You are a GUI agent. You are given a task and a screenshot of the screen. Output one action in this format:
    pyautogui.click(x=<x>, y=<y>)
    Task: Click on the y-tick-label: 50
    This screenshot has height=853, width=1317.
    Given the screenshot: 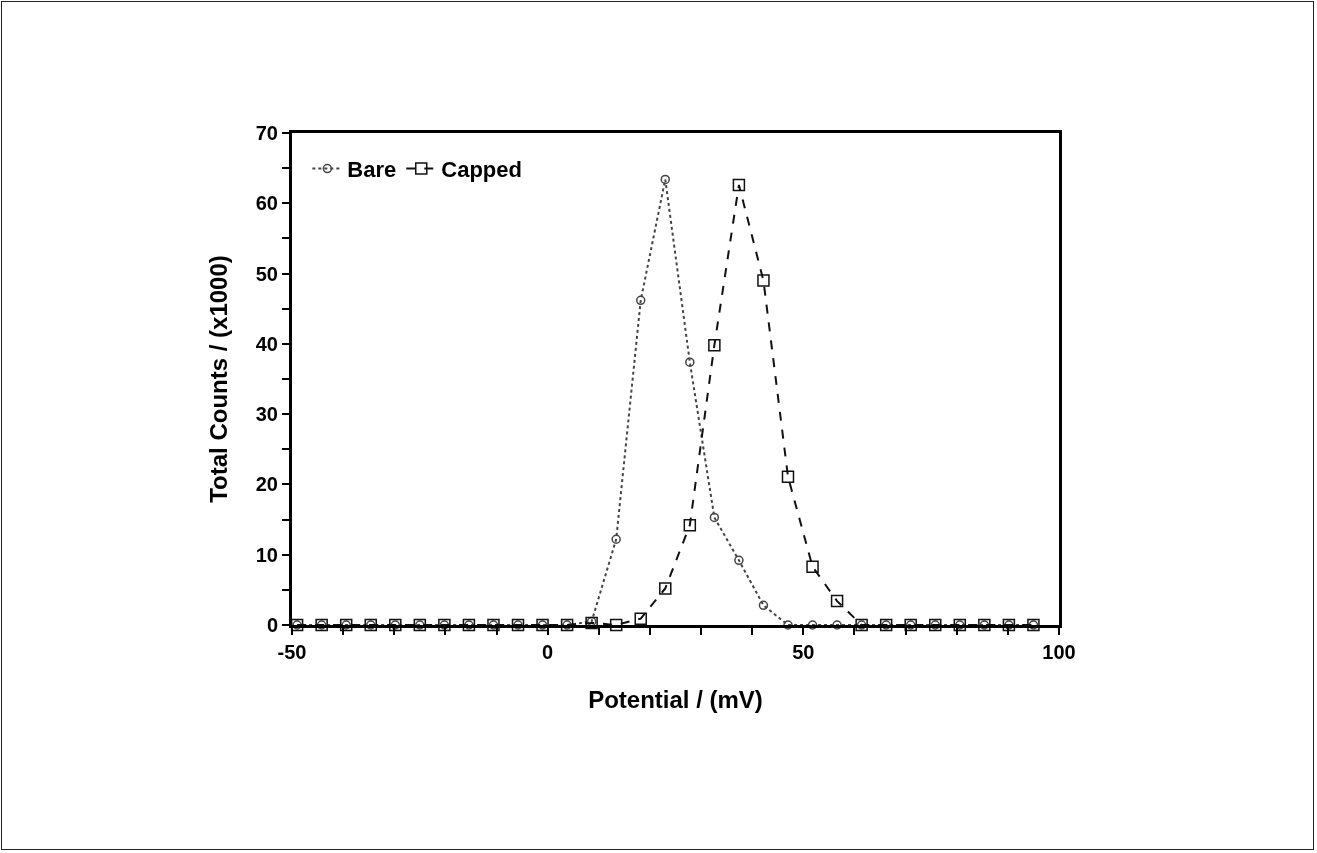 What is the action you would take?
    pyautogui.click(x=266, y=273)
    